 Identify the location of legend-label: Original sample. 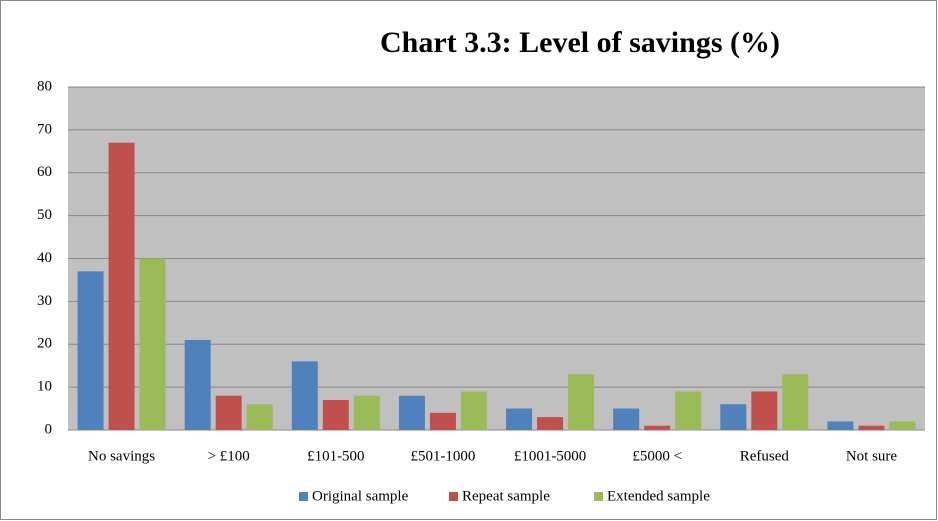
(360, 496).